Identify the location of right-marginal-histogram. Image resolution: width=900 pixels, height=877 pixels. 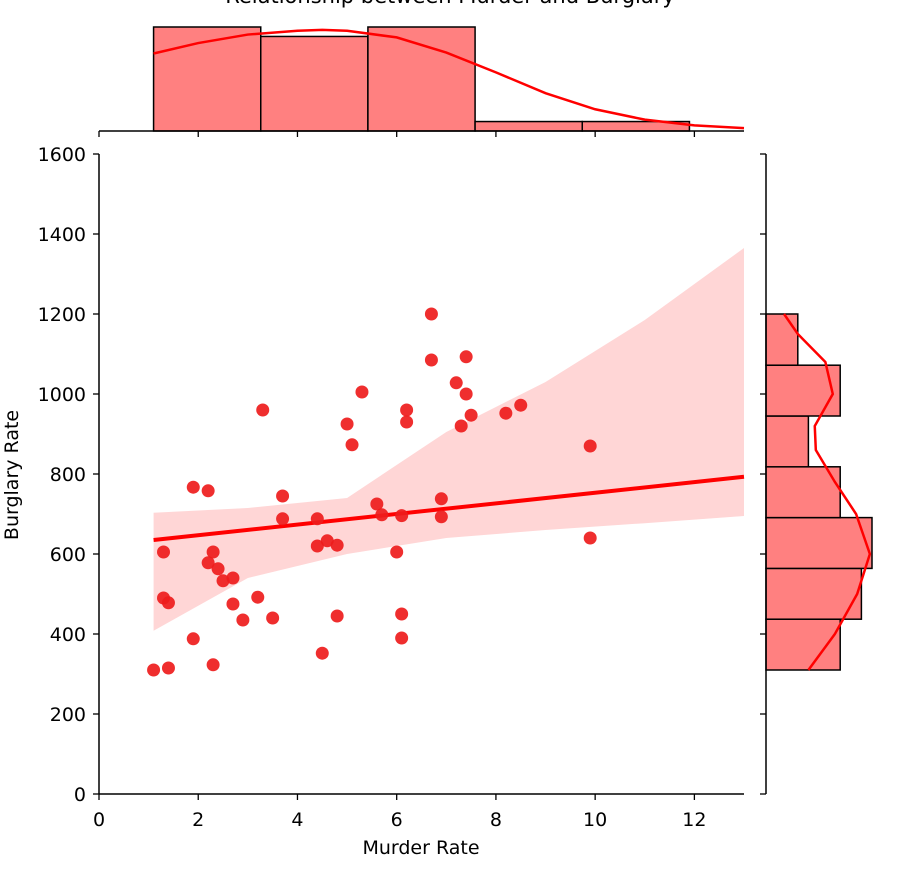
(816, 474).